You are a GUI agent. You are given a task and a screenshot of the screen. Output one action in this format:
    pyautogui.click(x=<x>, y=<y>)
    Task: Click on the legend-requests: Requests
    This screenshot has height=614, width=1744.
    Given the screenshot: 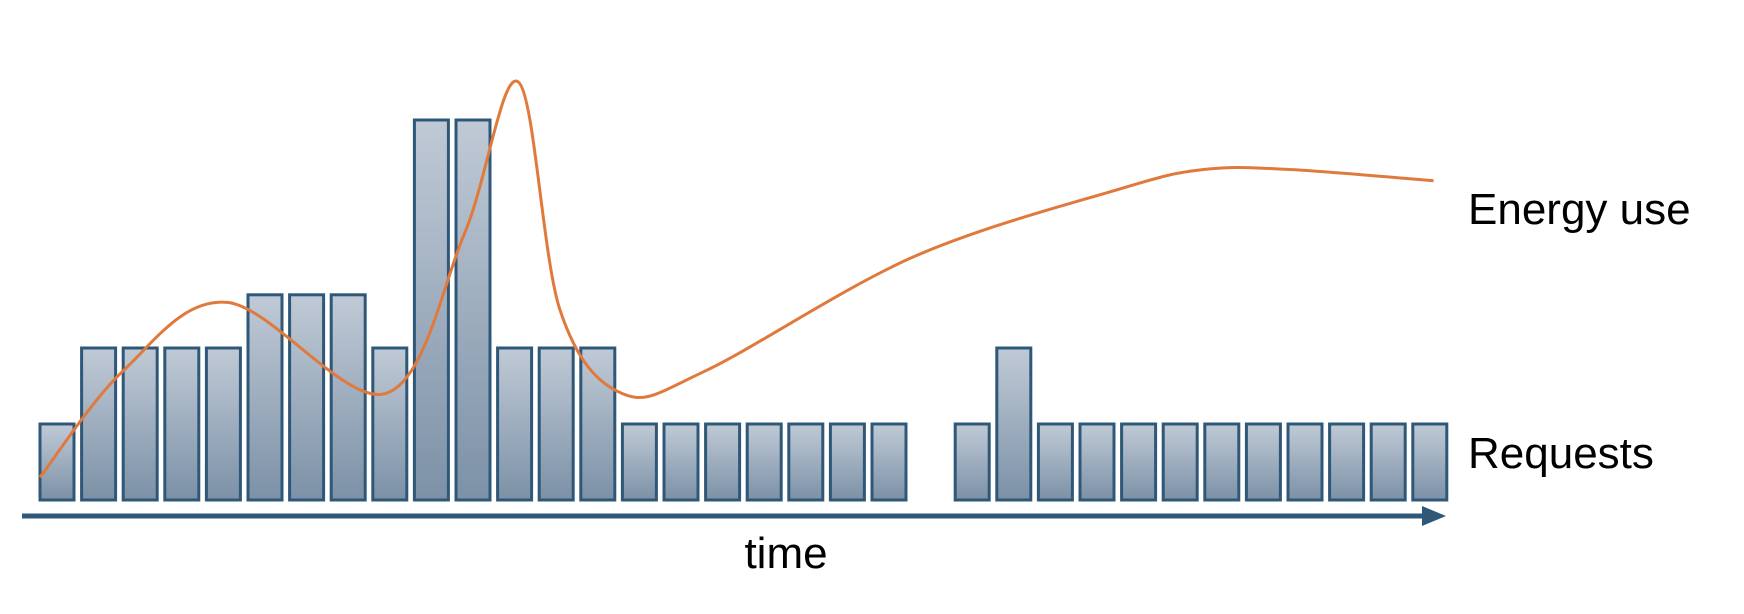 What is the action you would take?
    pyautogui.click(x=1561, y=453)
    